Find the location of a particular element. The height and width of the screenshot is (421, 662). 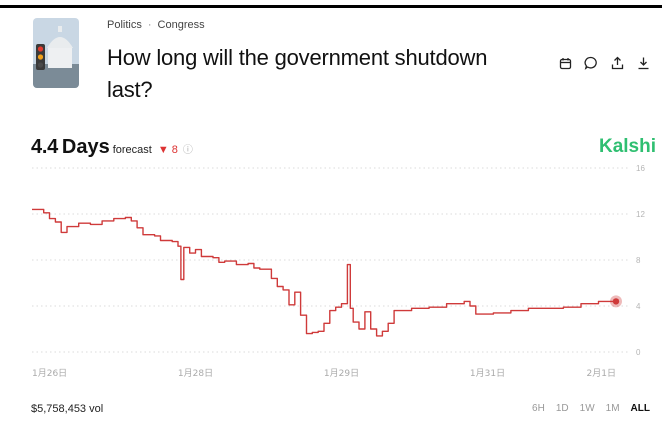

forecast-value: 4.4 is located at coordinates (44, 147).